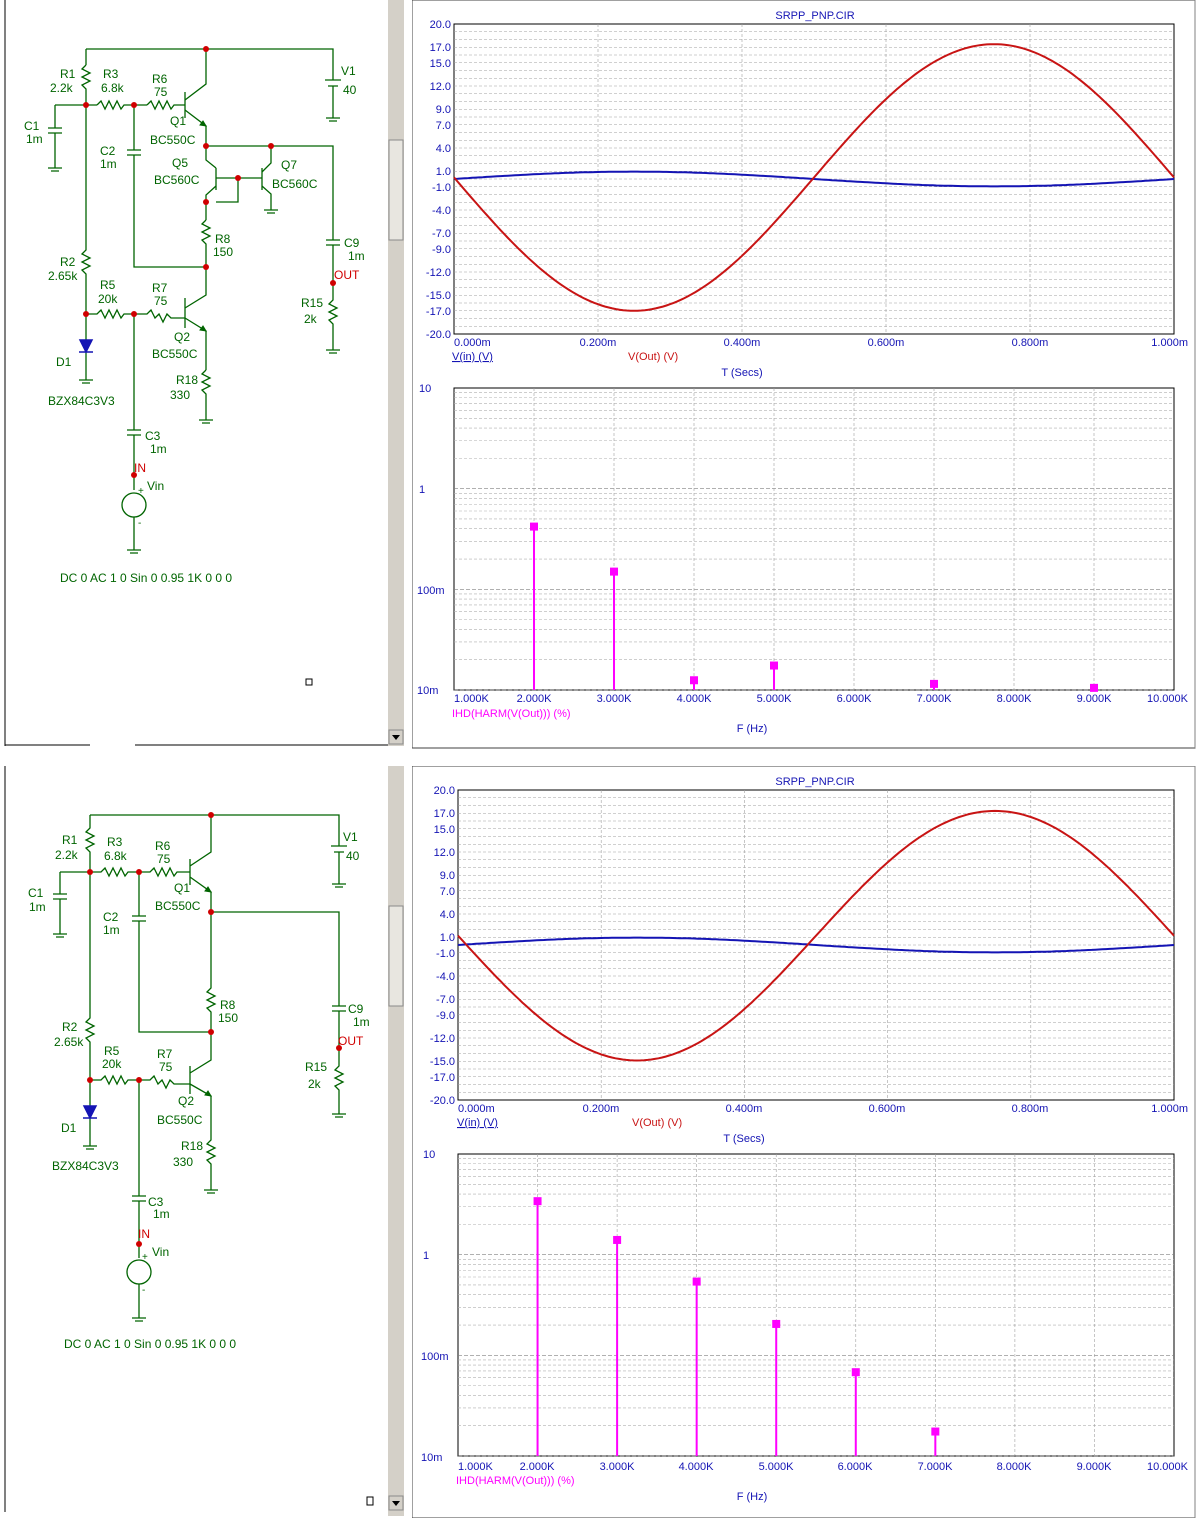 The image size is (1203, 1521). I want to click on source-spec: DC 0 AC 1 0 Sin 0 0.95 1K 0 0 0, so click(146, 578).